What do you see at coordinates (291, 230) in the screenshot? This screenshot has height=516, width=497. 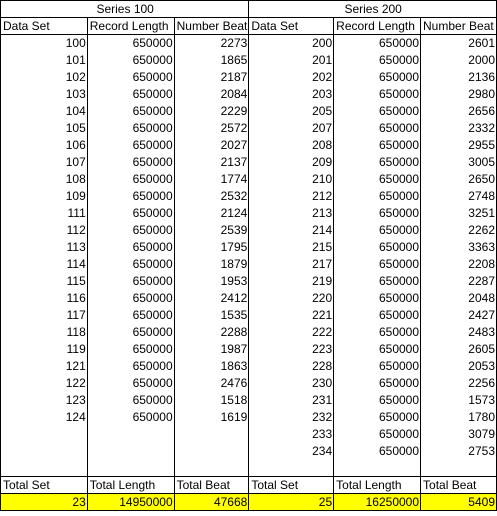 I see `cell-data-set-200: 214` at bounding box center [291, 230].